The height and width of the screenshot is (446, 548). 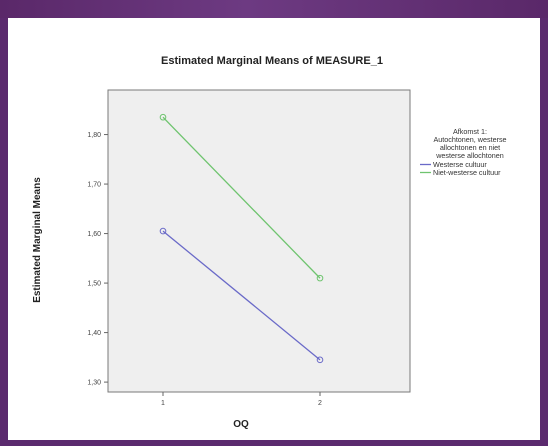 I want to click on x-axis-label: OQ, so click(x=241, y=424).